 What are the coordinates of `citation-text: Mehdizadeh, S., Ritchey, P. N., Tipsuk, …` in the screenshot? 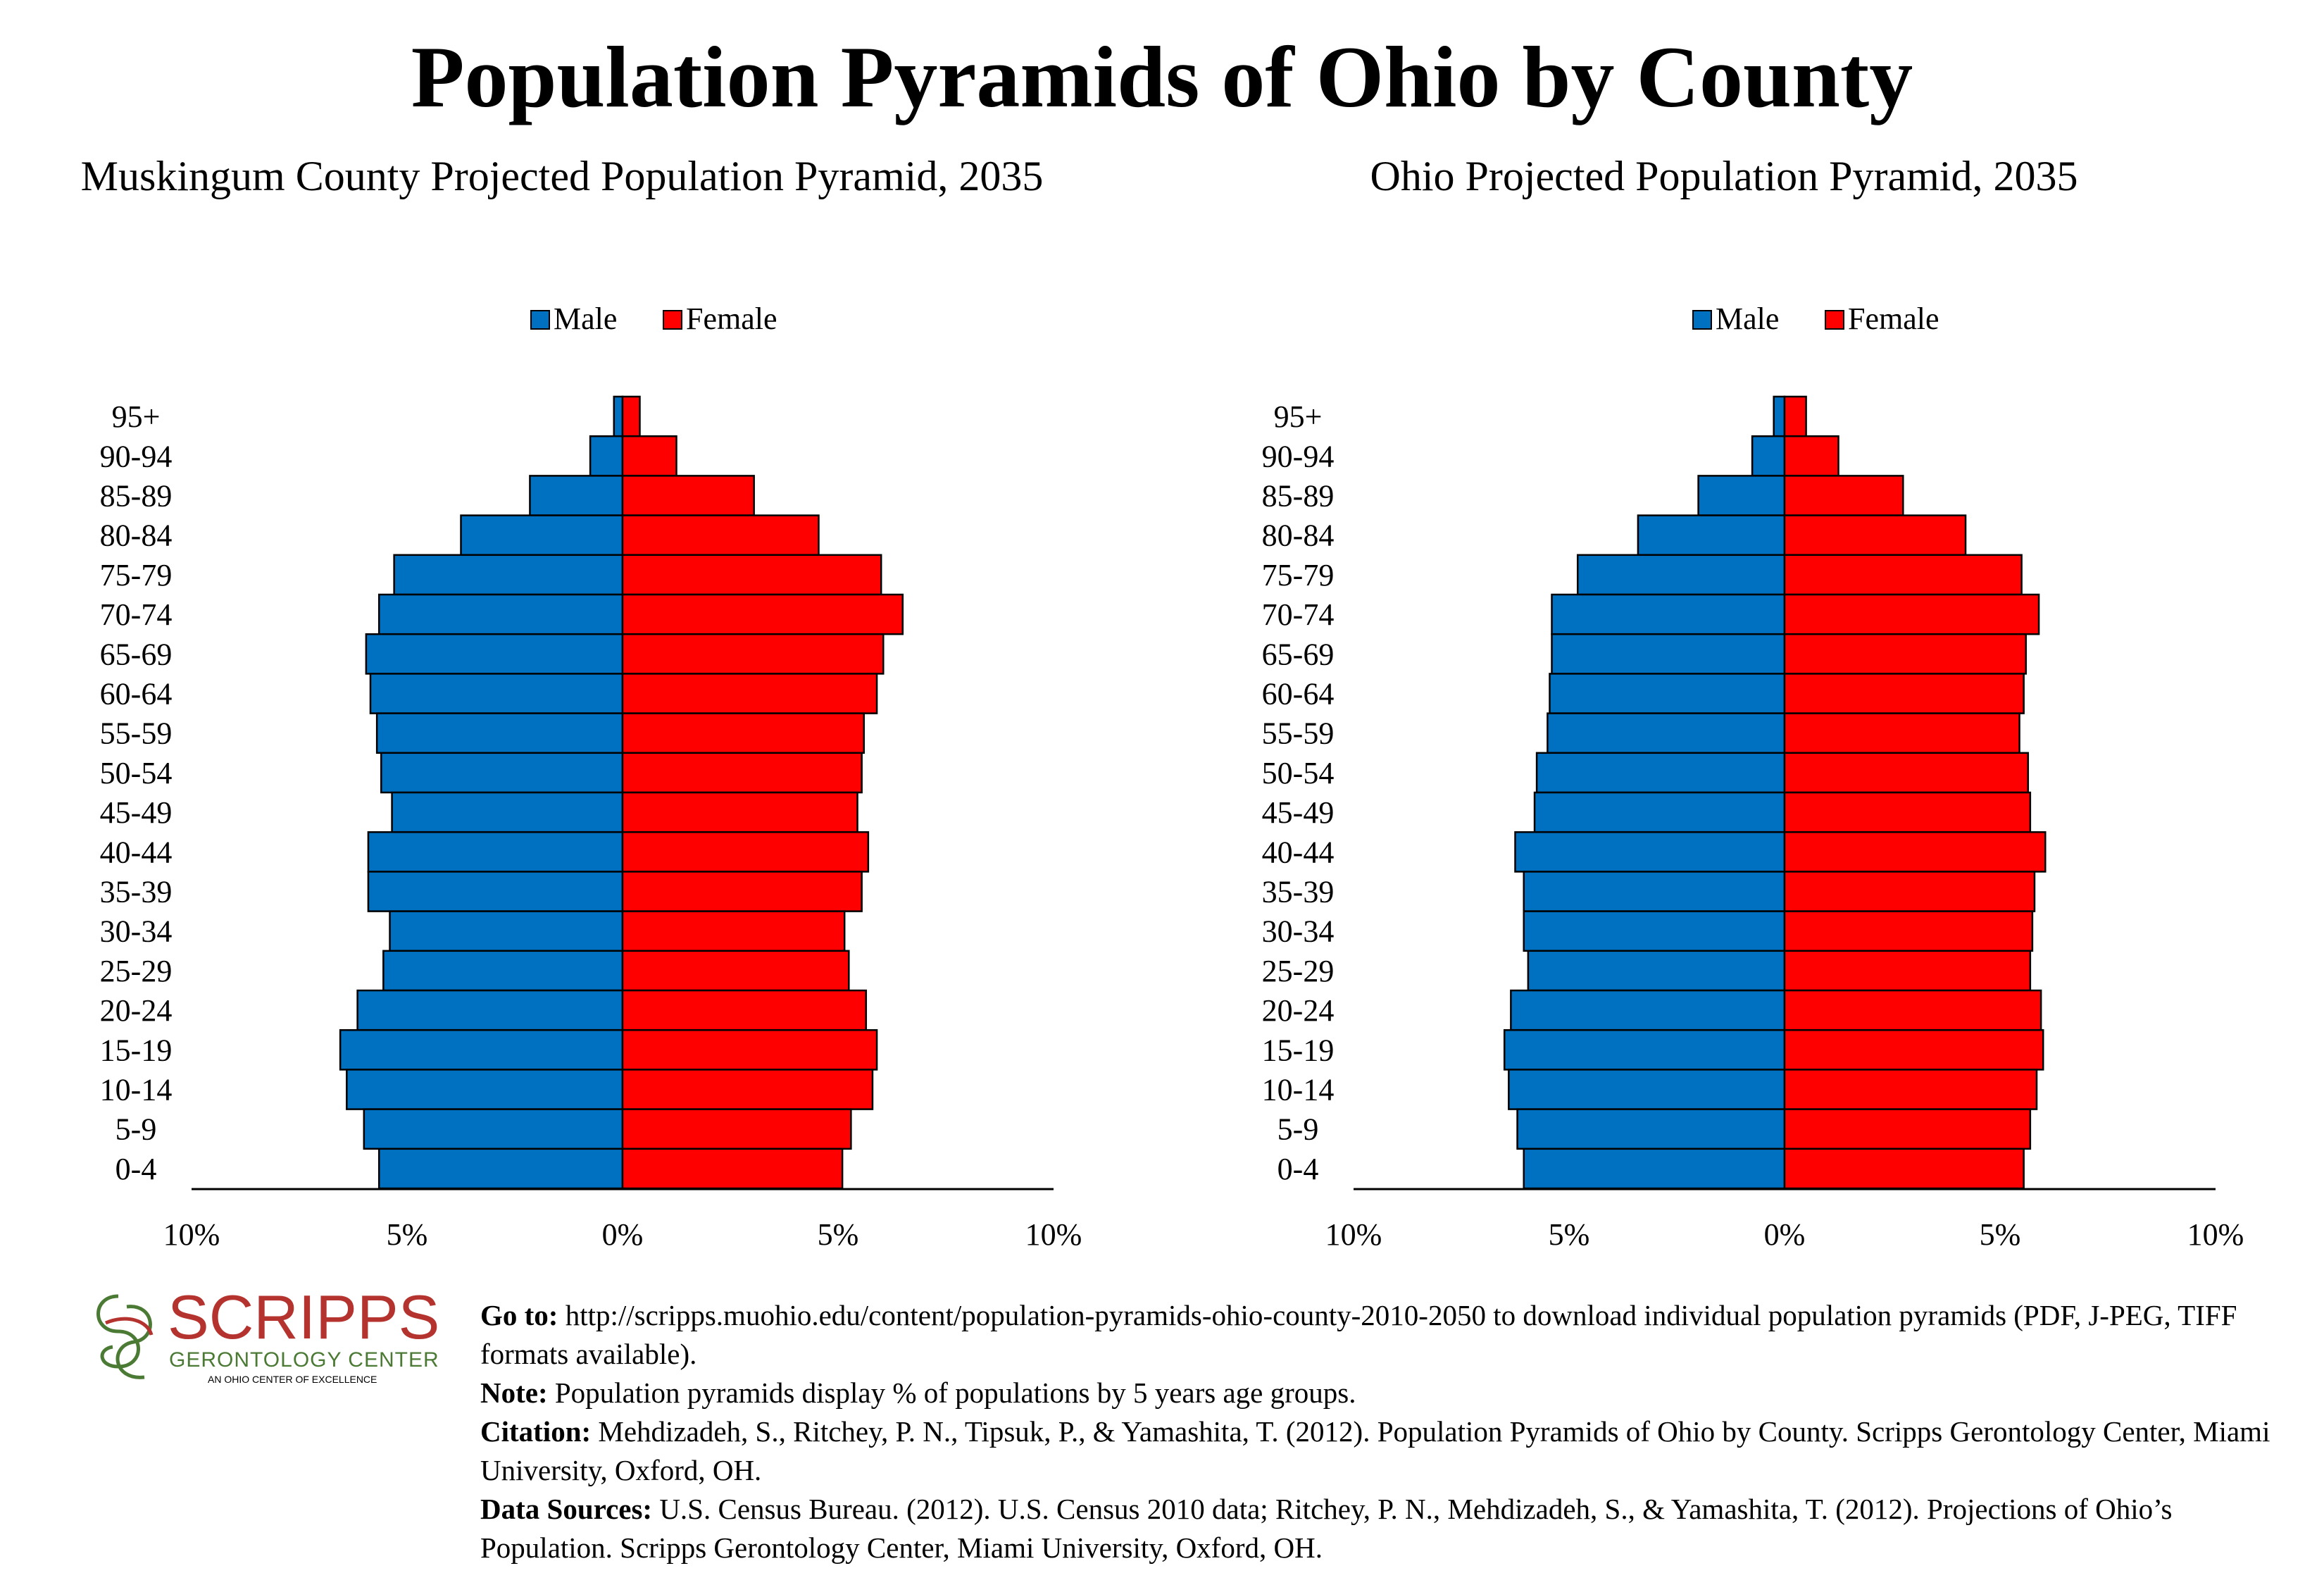 It's located at (1375, 1450).